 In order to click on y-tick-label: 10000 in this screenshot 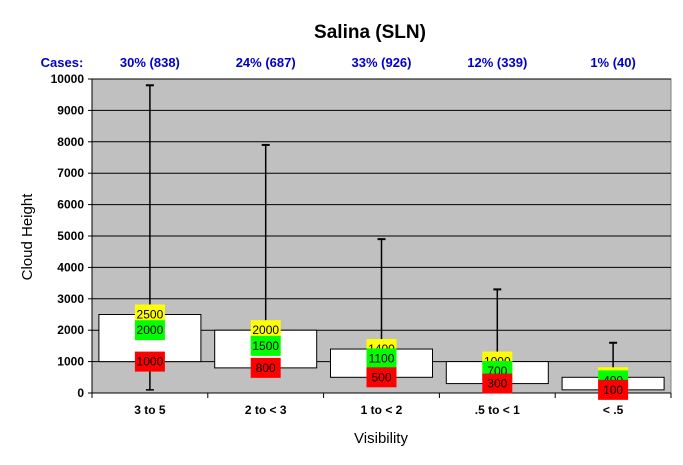, I will do `click(68, 79)`.